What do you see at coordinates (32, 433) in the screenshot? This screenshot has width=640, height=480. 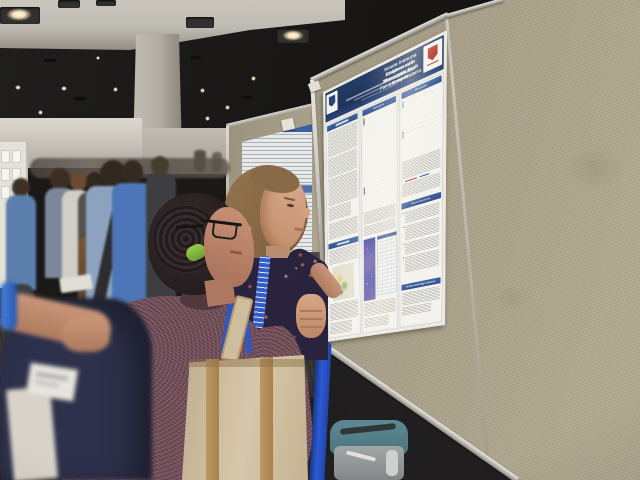 I see `white-shirt` at bounding box center [32, 433].